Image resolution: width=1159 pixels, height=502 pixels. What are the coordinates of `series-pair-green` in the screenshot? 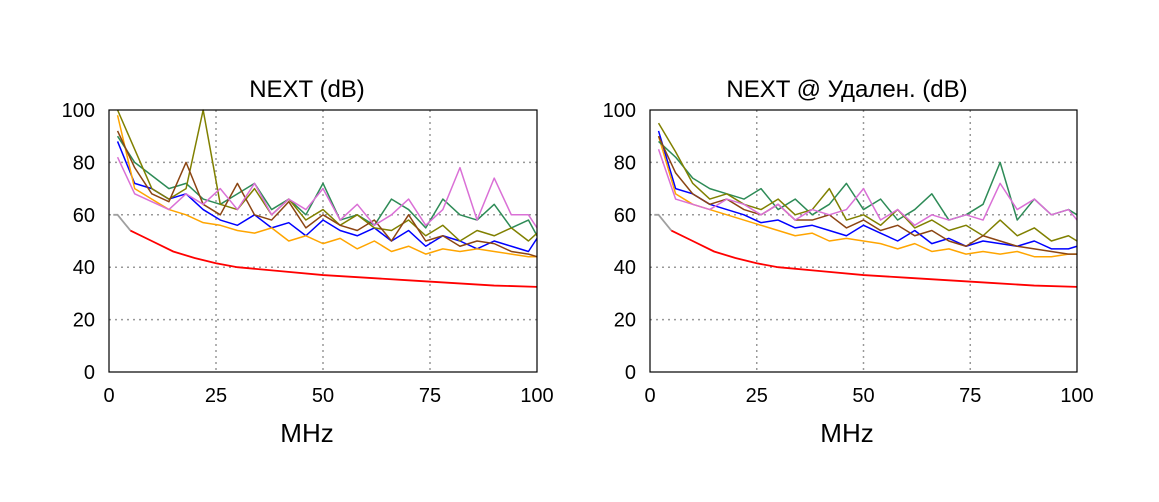 It's located at (327, 186).